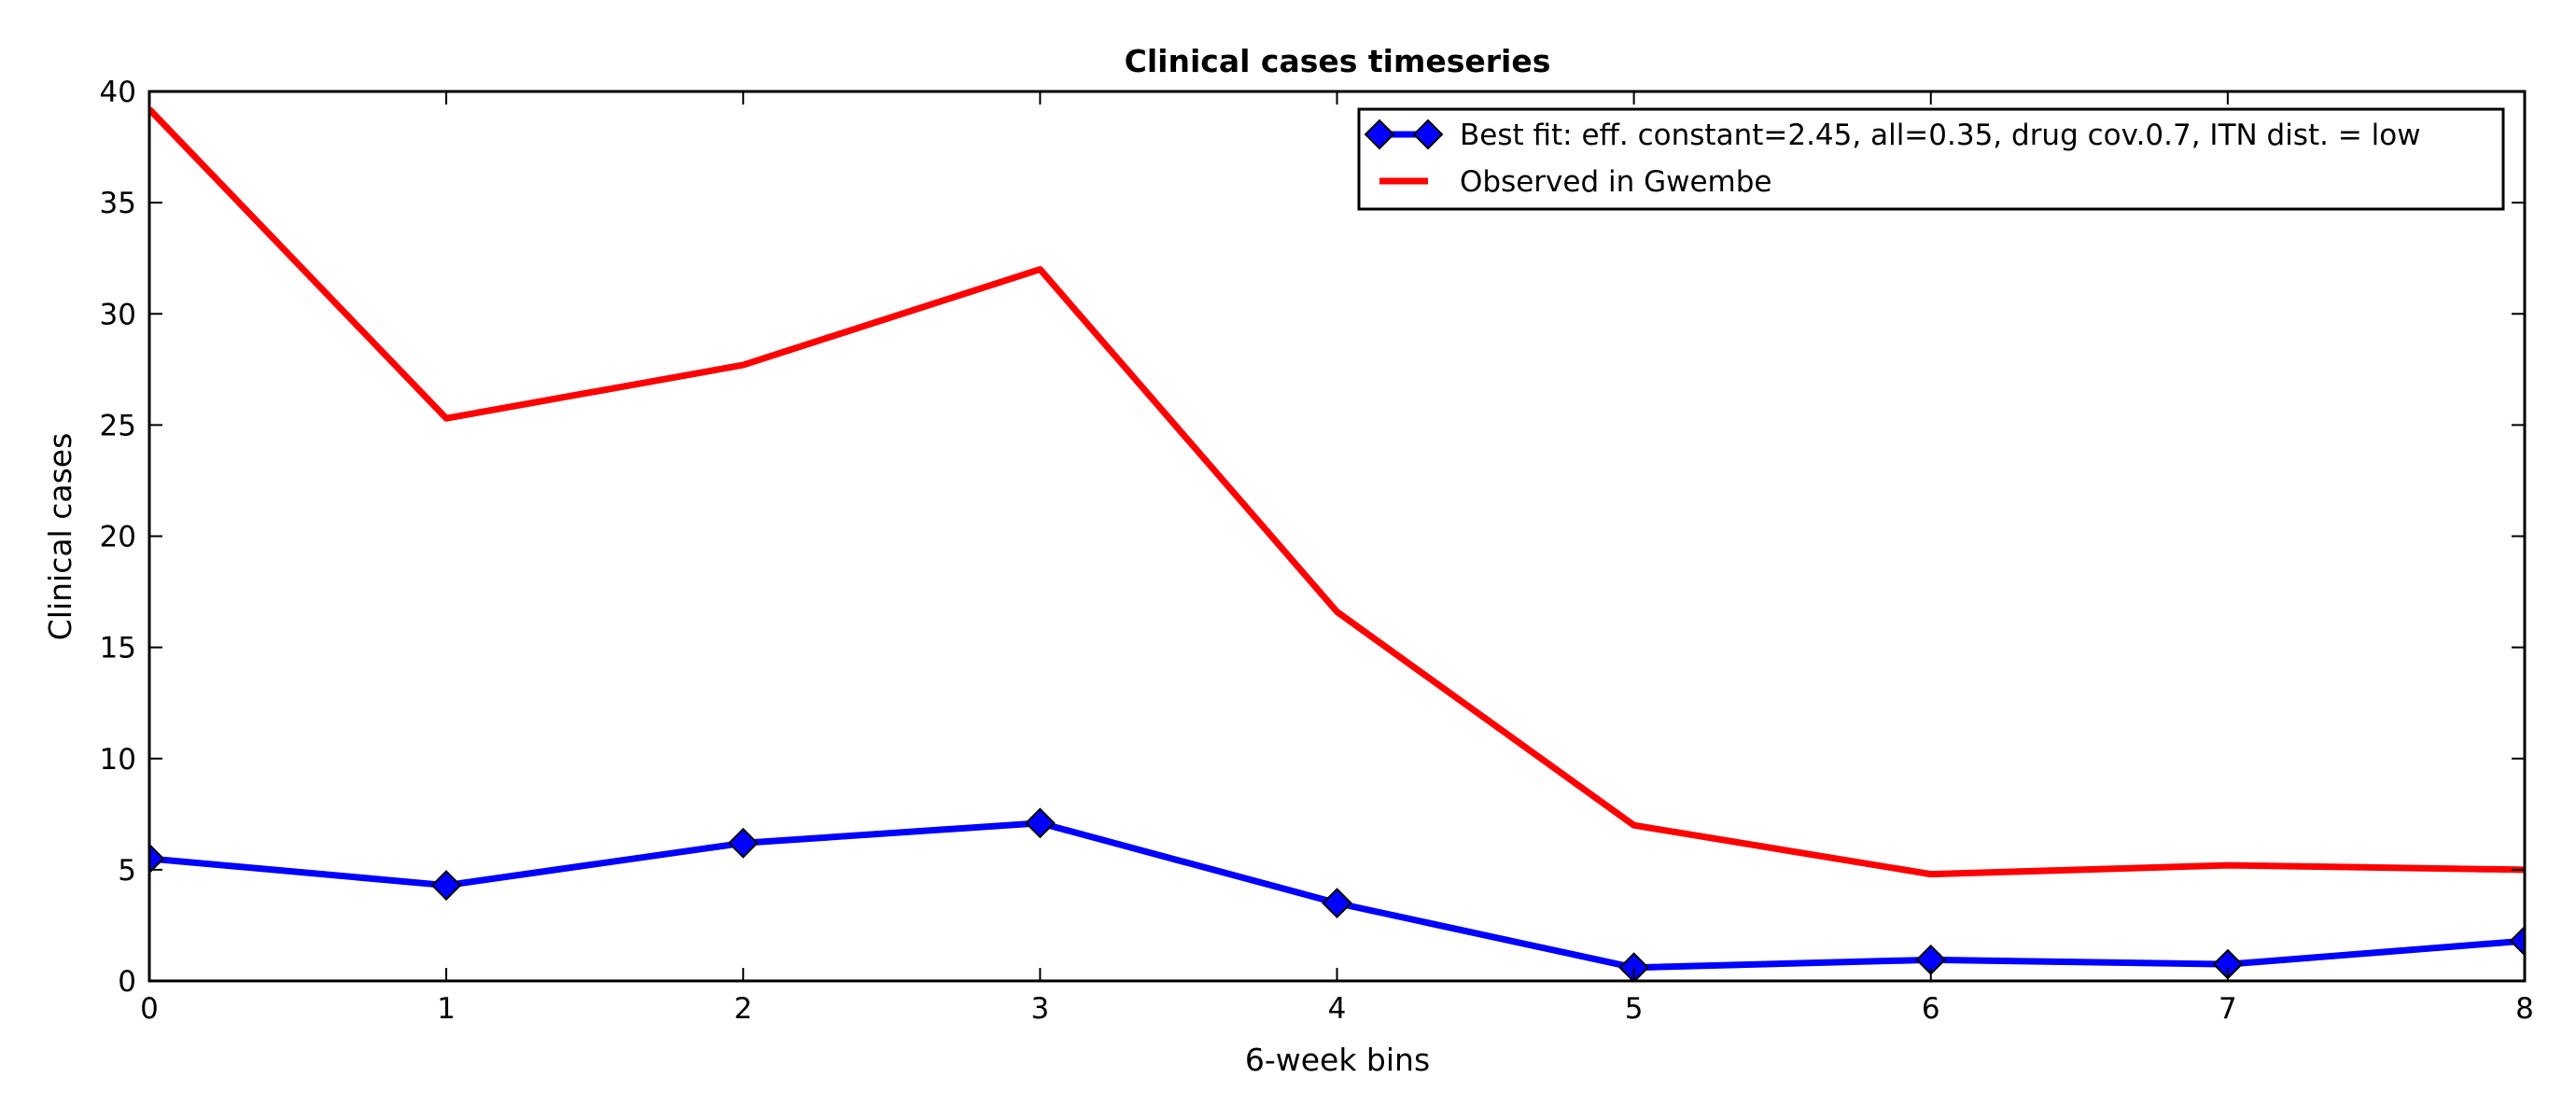 This screenshot has width=2576, height=1120. I want to click on y-tick-label: 10, so click(118, 760).